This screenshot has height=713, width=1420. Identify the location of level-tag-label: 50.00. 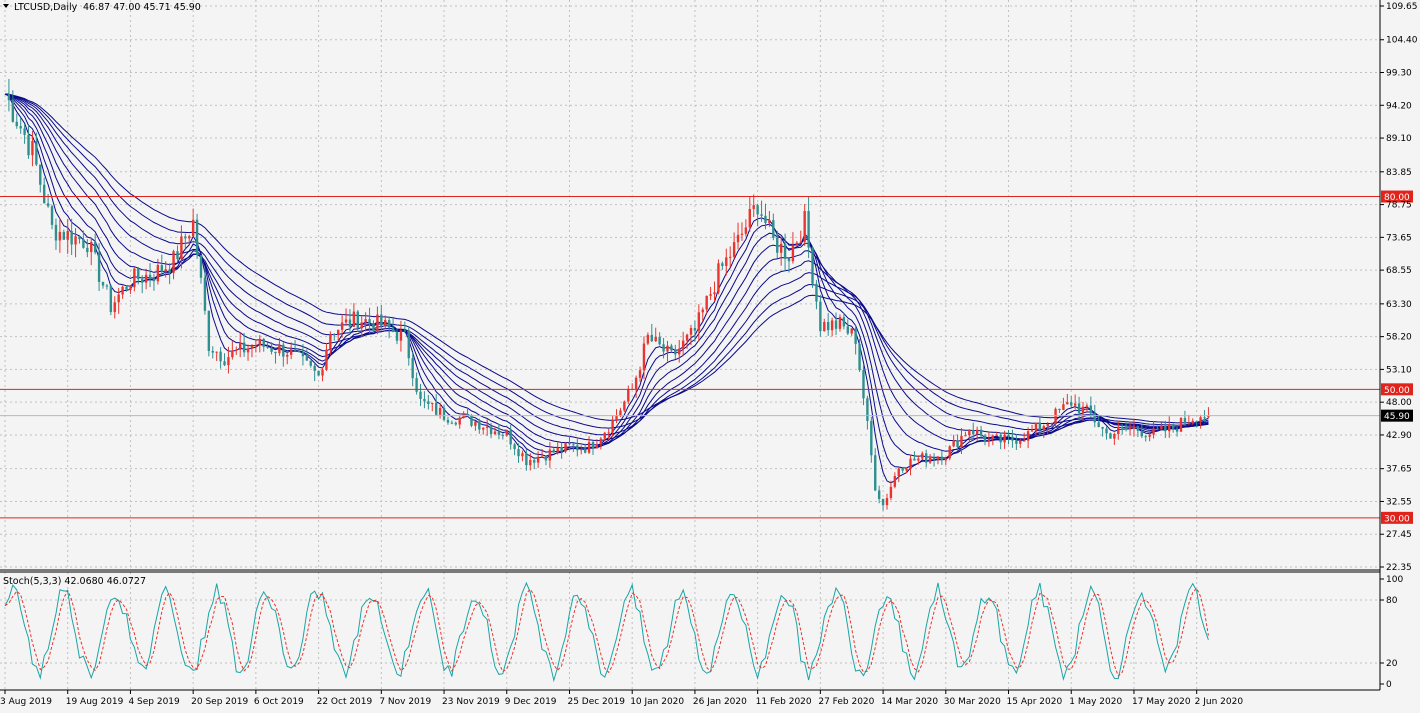
(1397, 391).